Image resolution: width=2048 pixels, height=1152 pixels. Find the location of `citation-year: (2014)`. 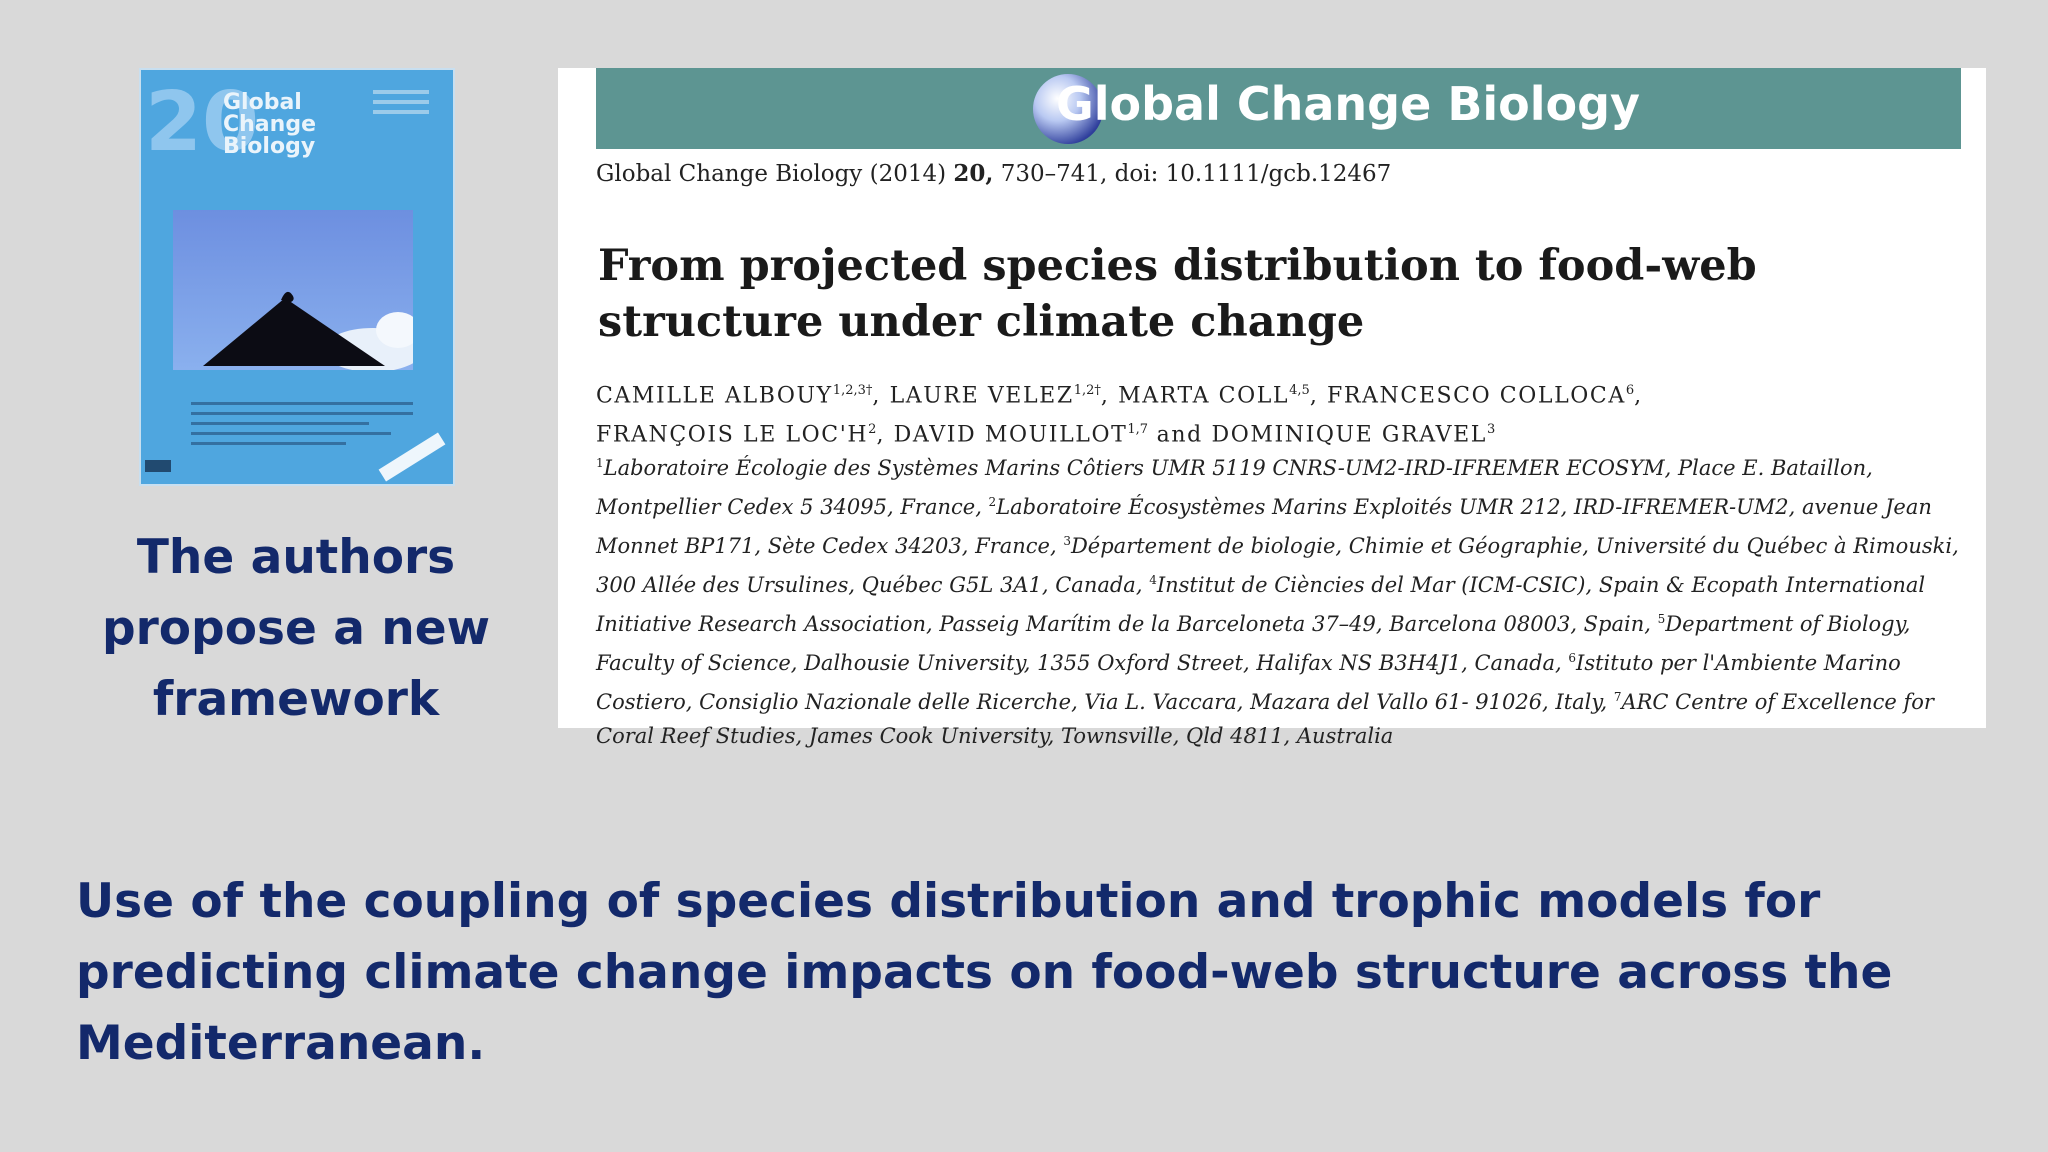

citation-year: (2014) is located at coordinates (908, 174).